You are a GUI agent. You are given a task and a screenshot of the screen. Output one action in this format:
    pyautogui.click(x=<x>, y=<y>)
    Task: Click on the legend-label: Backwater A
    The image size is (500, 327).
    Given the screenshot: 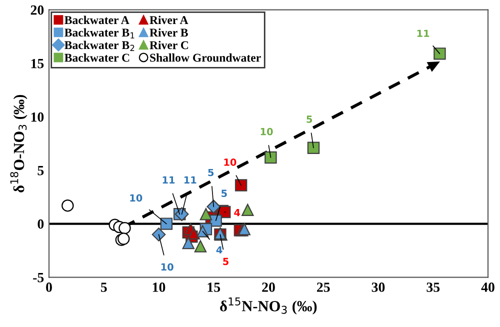 What is the action you would take?
    pyautogui.click(x=97, y=20)
    